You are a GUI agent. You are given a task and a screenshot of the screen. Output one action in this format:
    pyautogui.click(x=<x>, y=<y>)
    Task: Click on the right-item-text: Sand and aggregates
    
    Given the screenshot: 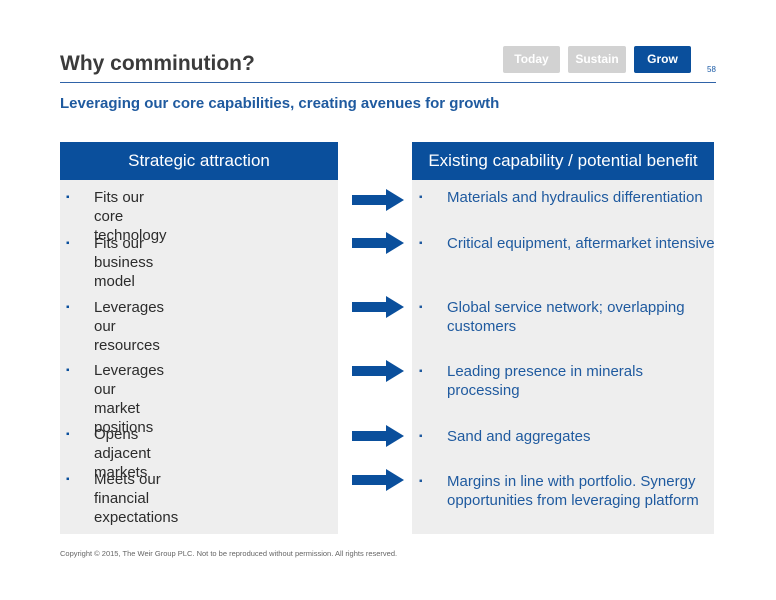 What is the action you would take?
    pyautogui.click(x=519, y=436)
    